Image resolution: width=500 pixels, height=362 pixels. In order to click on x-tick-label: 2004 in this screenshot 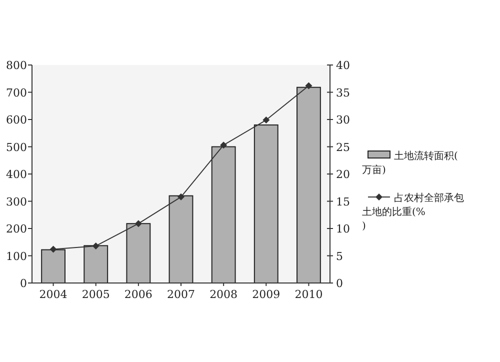, I will do `click(53, 294)`.